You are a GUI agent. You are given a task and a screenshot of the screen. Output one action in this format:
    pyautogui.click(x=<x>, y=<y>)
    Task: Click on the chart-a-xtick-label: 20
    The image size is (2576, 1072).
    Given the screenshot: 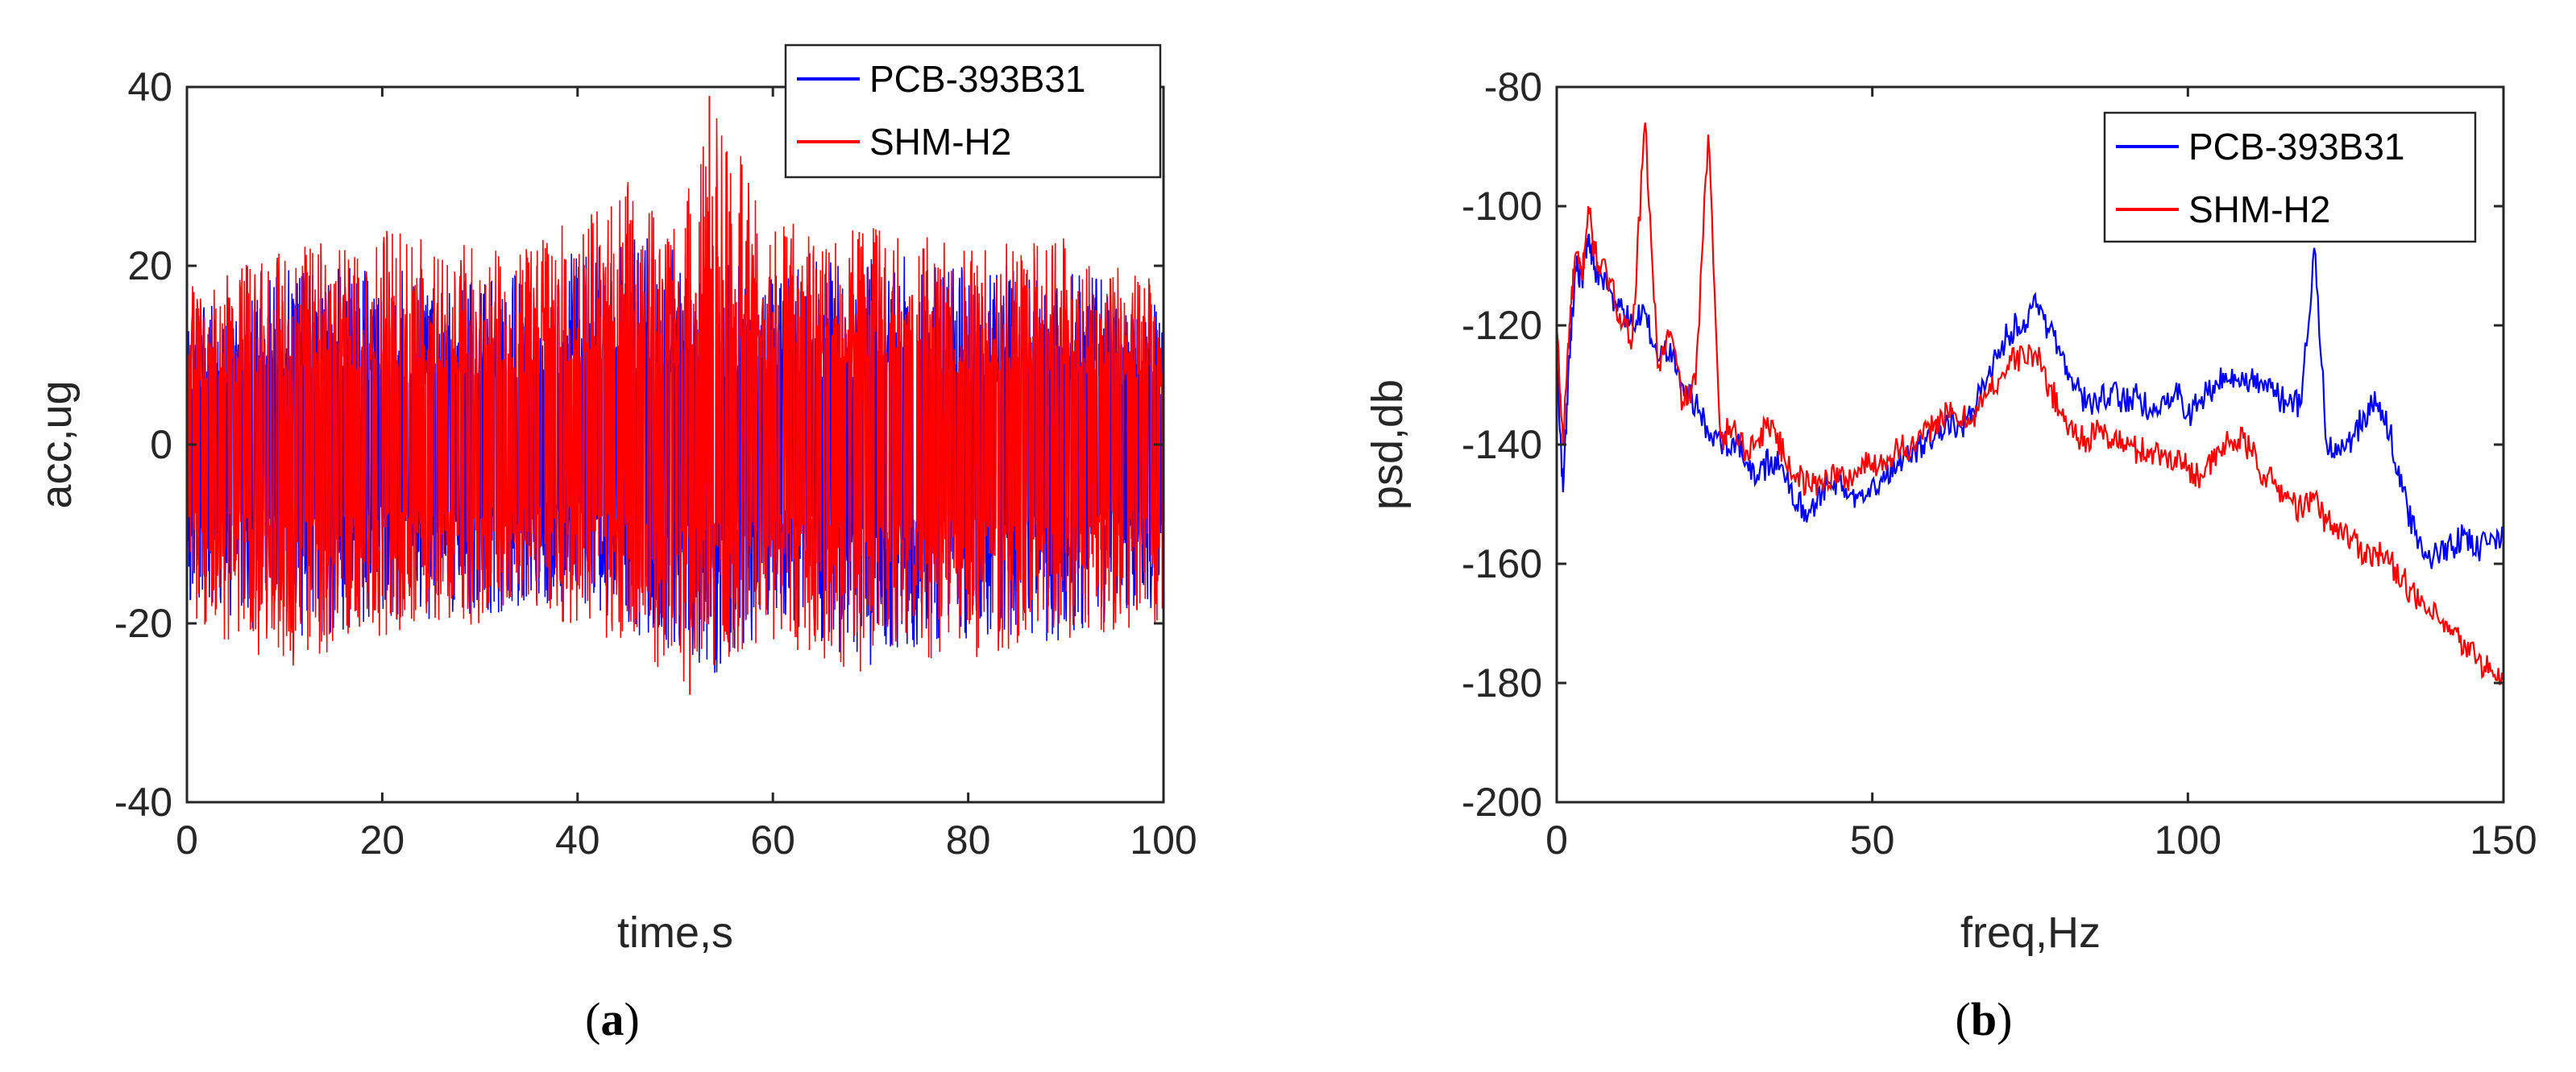 What is the action you would take?
    pyautogui.click(x=382, y=840)
    